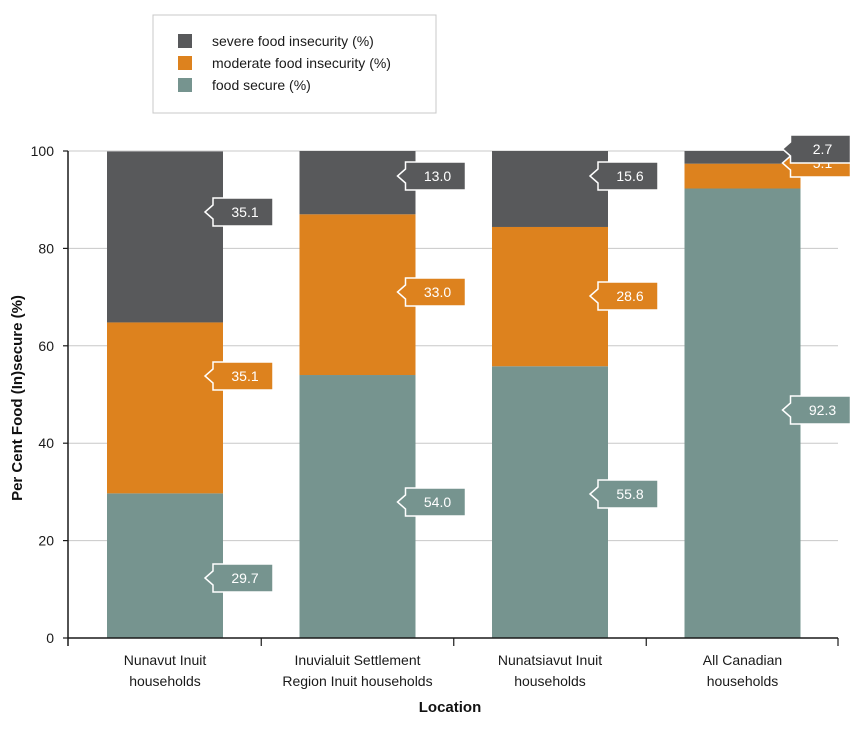  Describe the element at coordinates (46, 541) in the screenshot. I see `y-tick-label: 20` at that location.